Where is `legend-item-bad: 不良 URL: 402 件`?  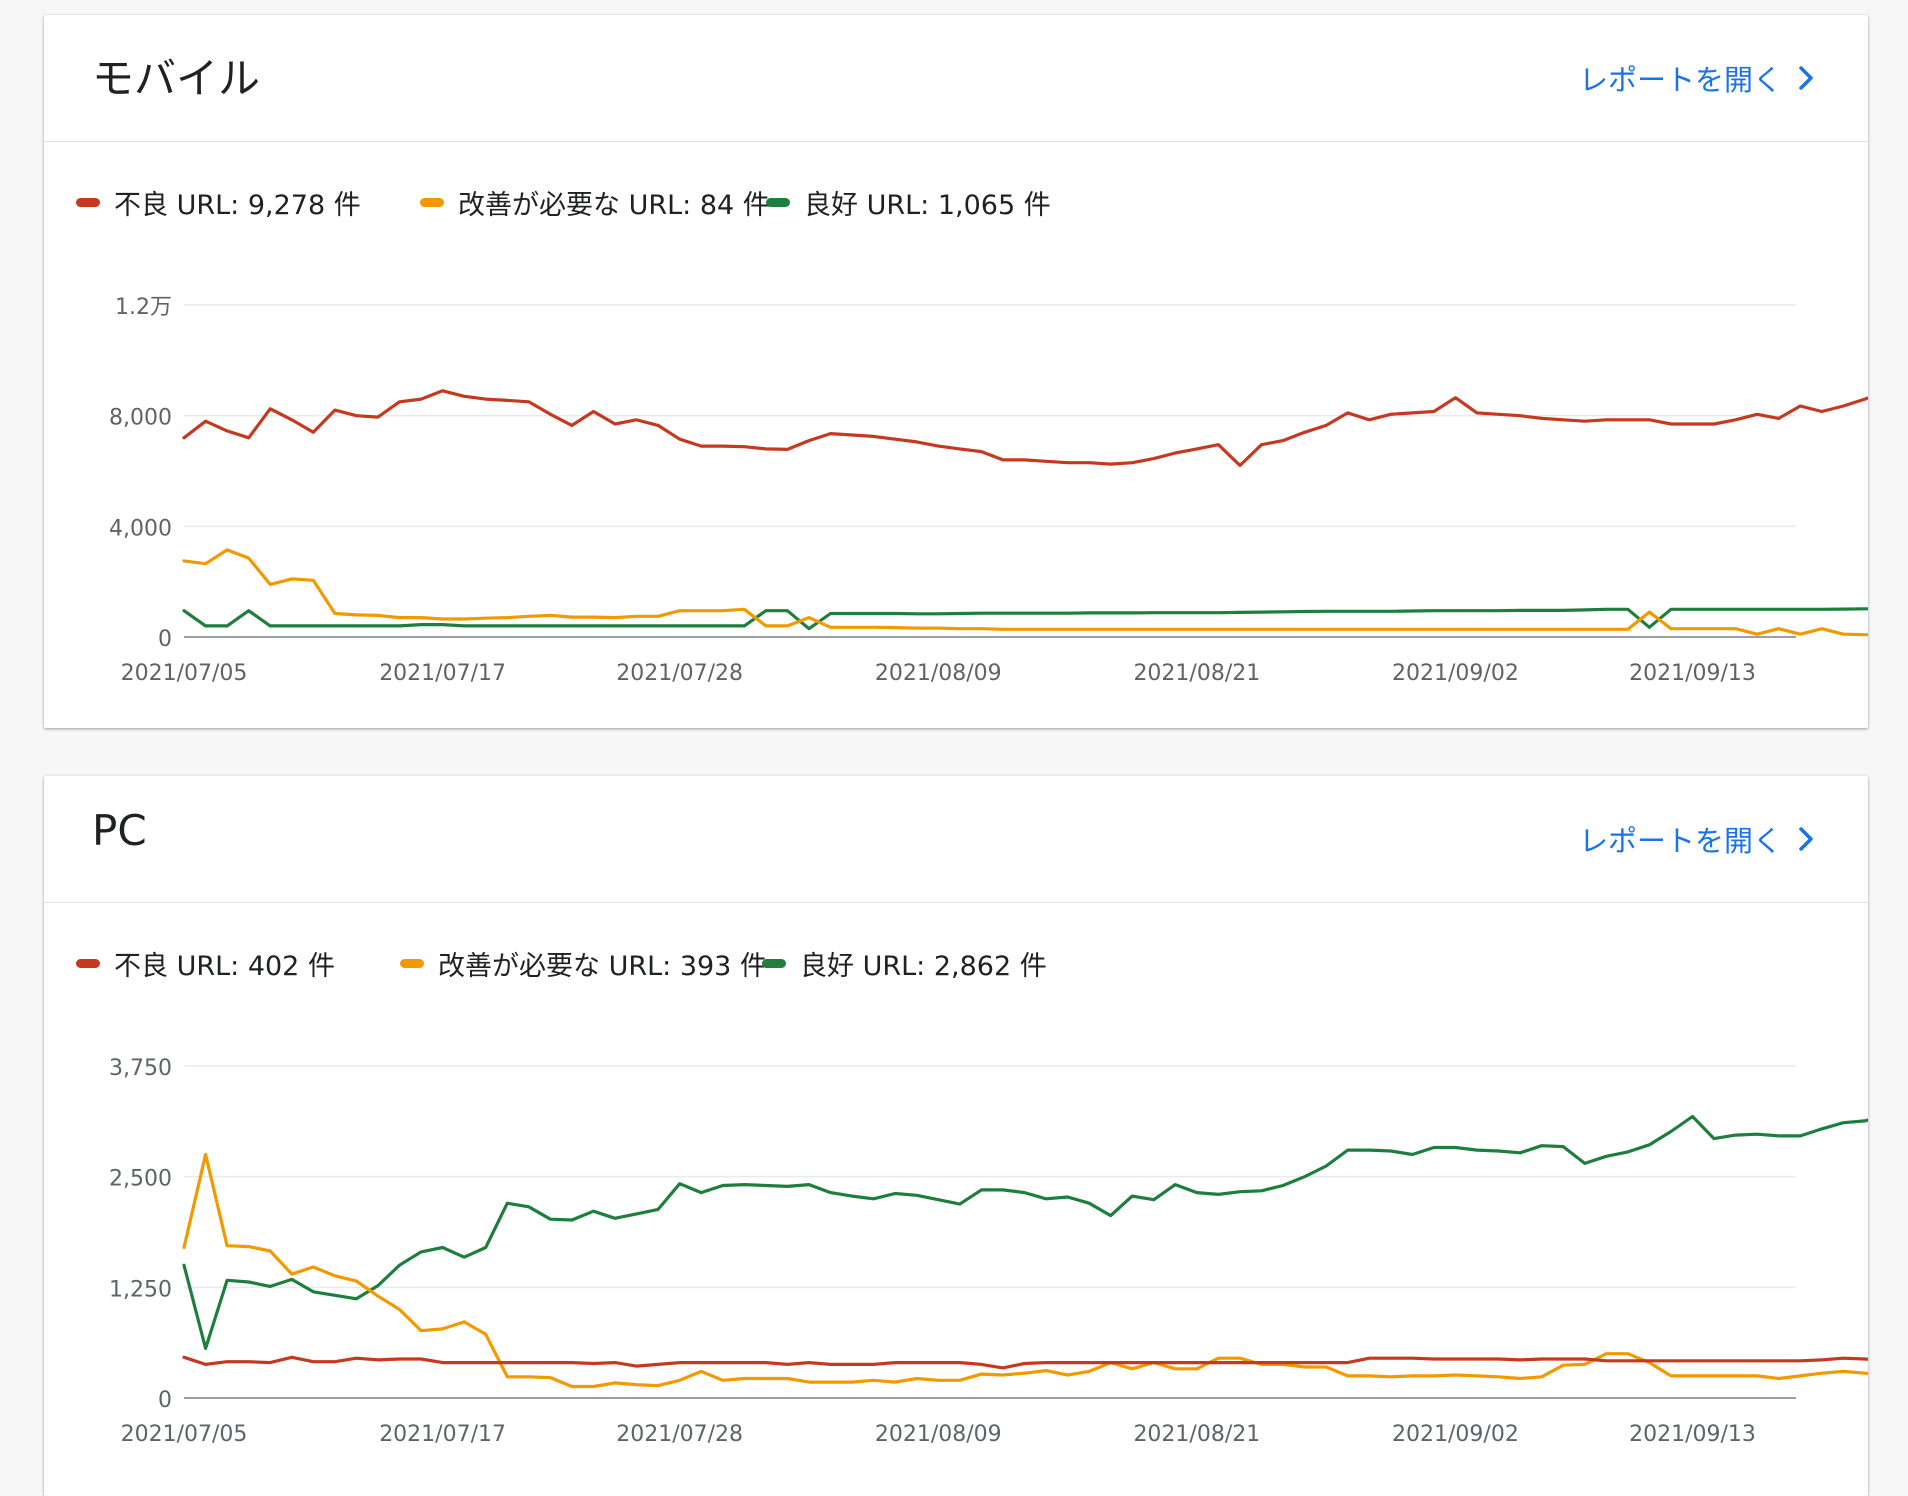 legend-item-bad: 不良 URL: 402 件 is located at coordinates (205, 963).